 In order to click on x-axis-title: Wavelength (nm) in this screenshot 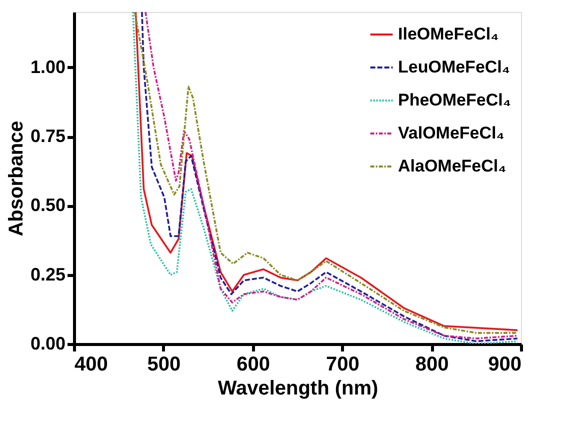, I will do `click(298, 389)`.